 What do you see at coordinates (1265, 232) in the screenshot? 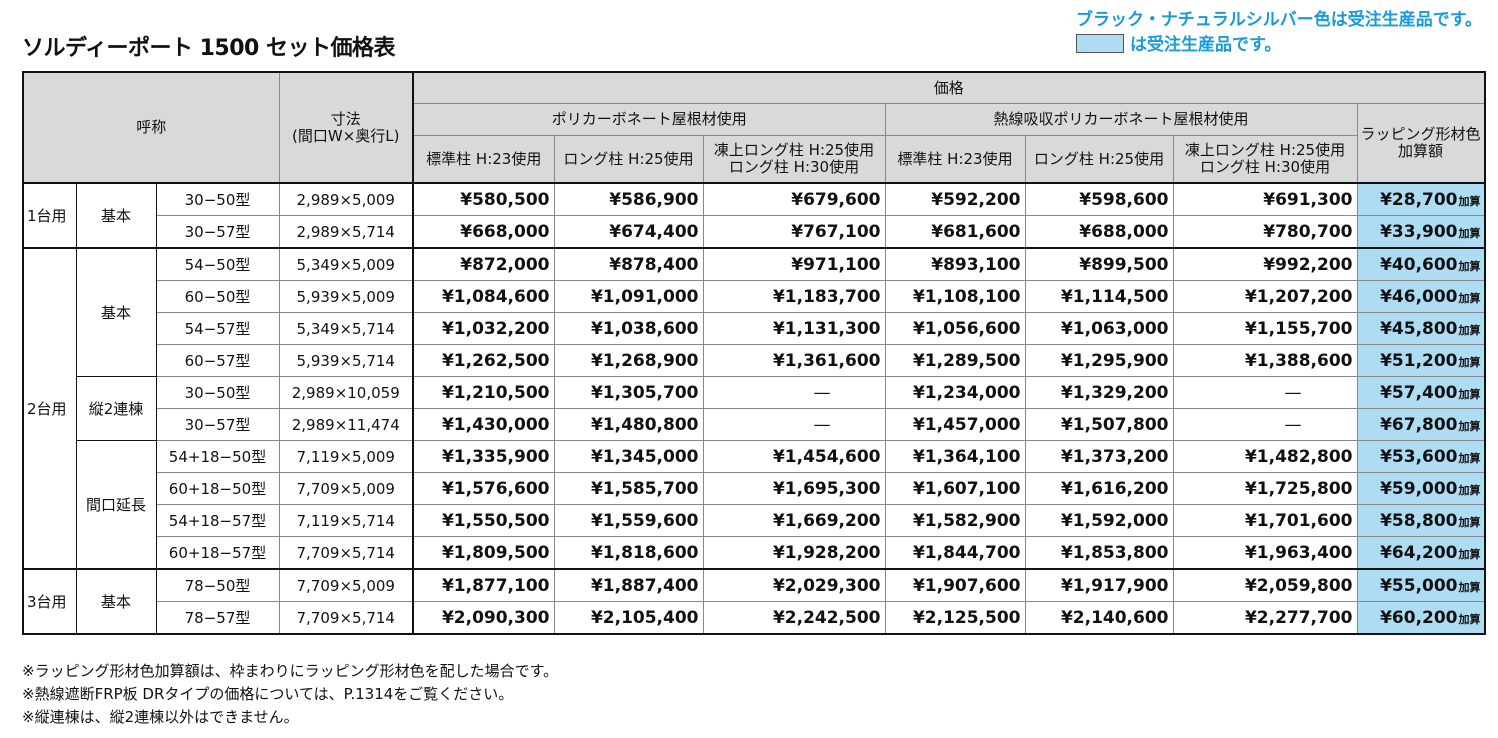
I see `price-cell: ¥780,700` at bounding box center [1265, 232].